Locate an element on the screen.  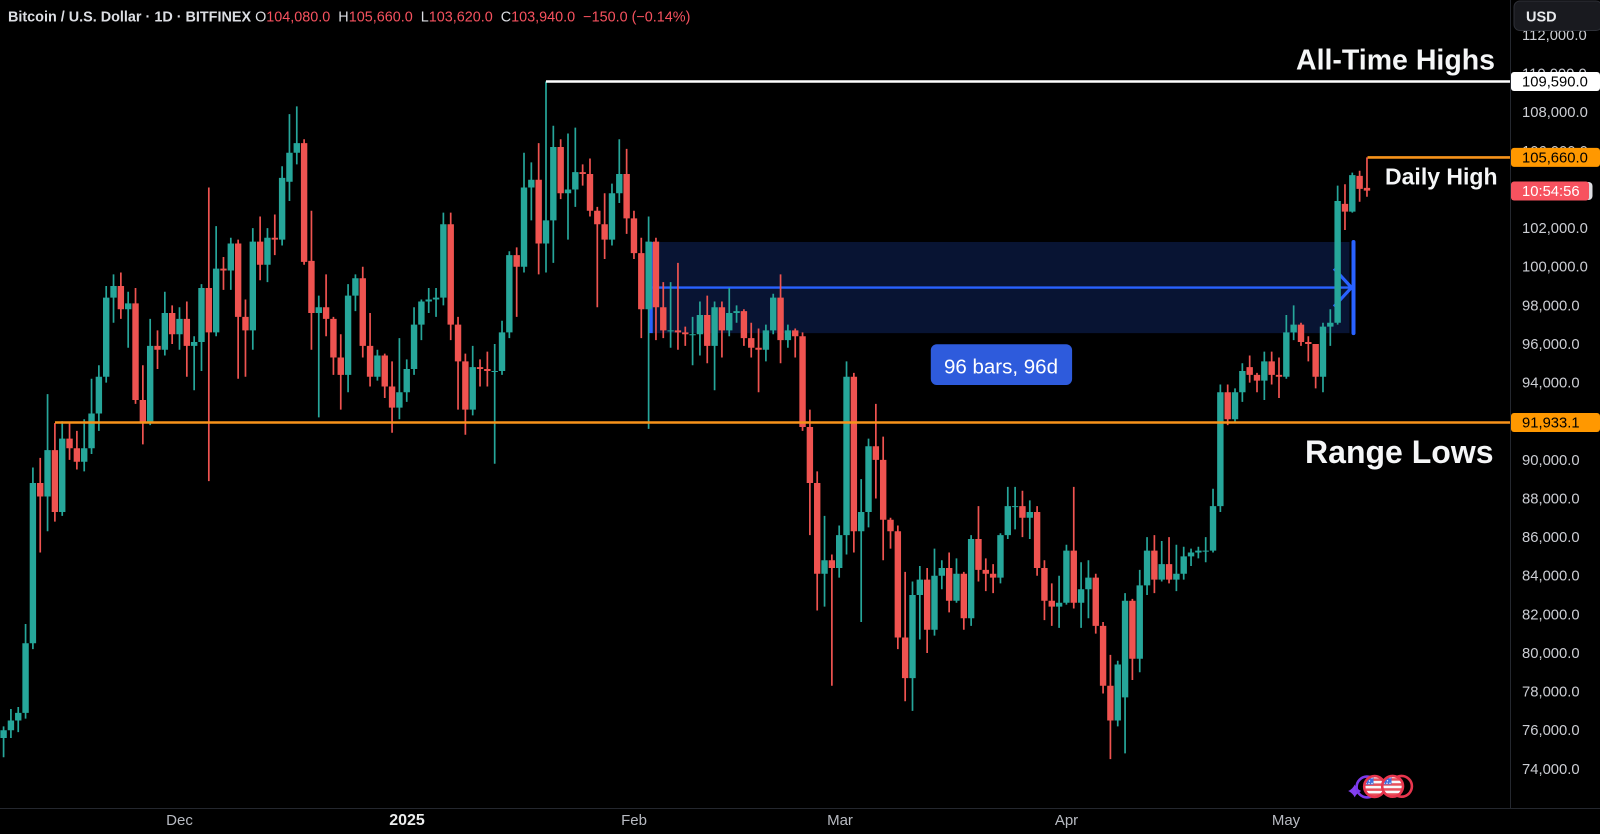
svg-text: 96 bars, 96d is located at coordinates (1001, 367).